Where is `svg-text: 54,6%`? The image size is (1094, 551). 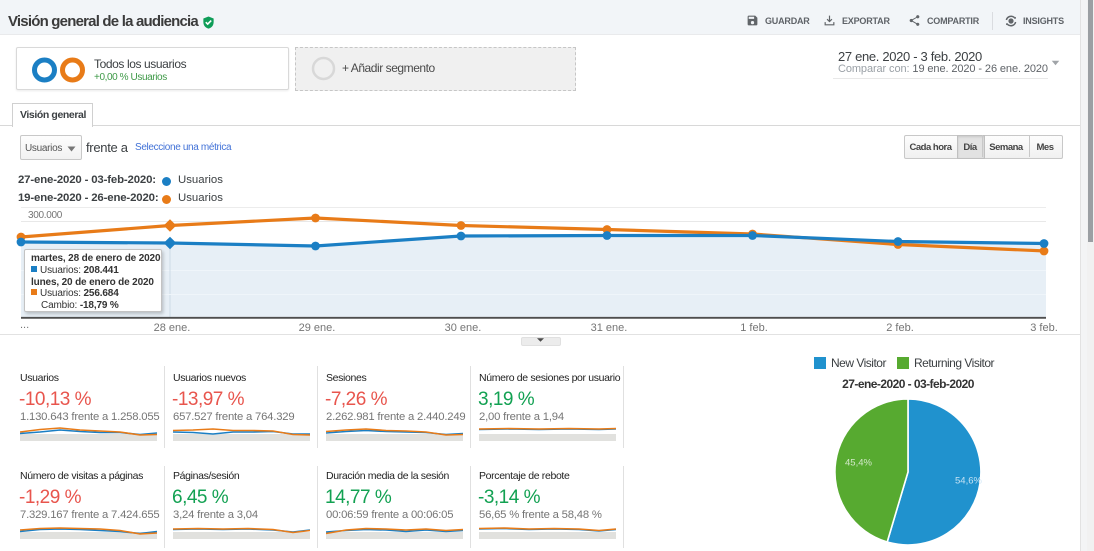
svg-text: 54,6% is located at coordinates (968, 481).